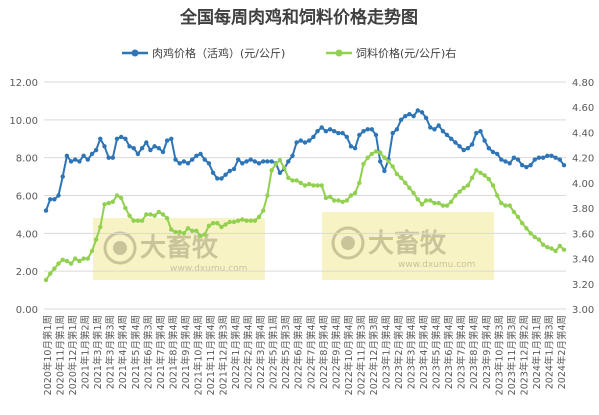  I want to click on legend-item-feed: 饲料价格(元/公斤)右, so click(391, 53).